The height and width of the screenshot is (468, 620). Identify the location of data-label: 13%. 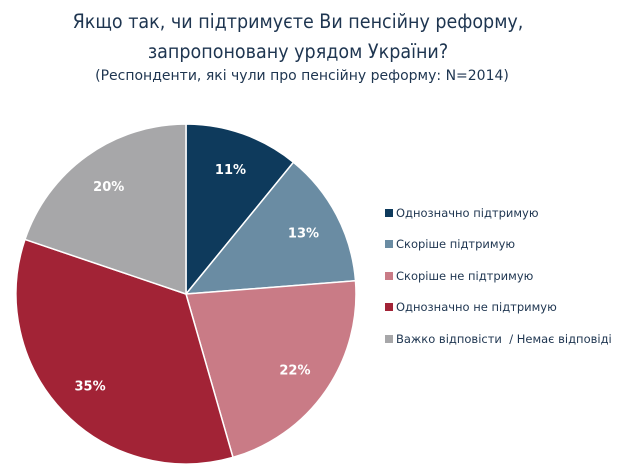
(303, 234).